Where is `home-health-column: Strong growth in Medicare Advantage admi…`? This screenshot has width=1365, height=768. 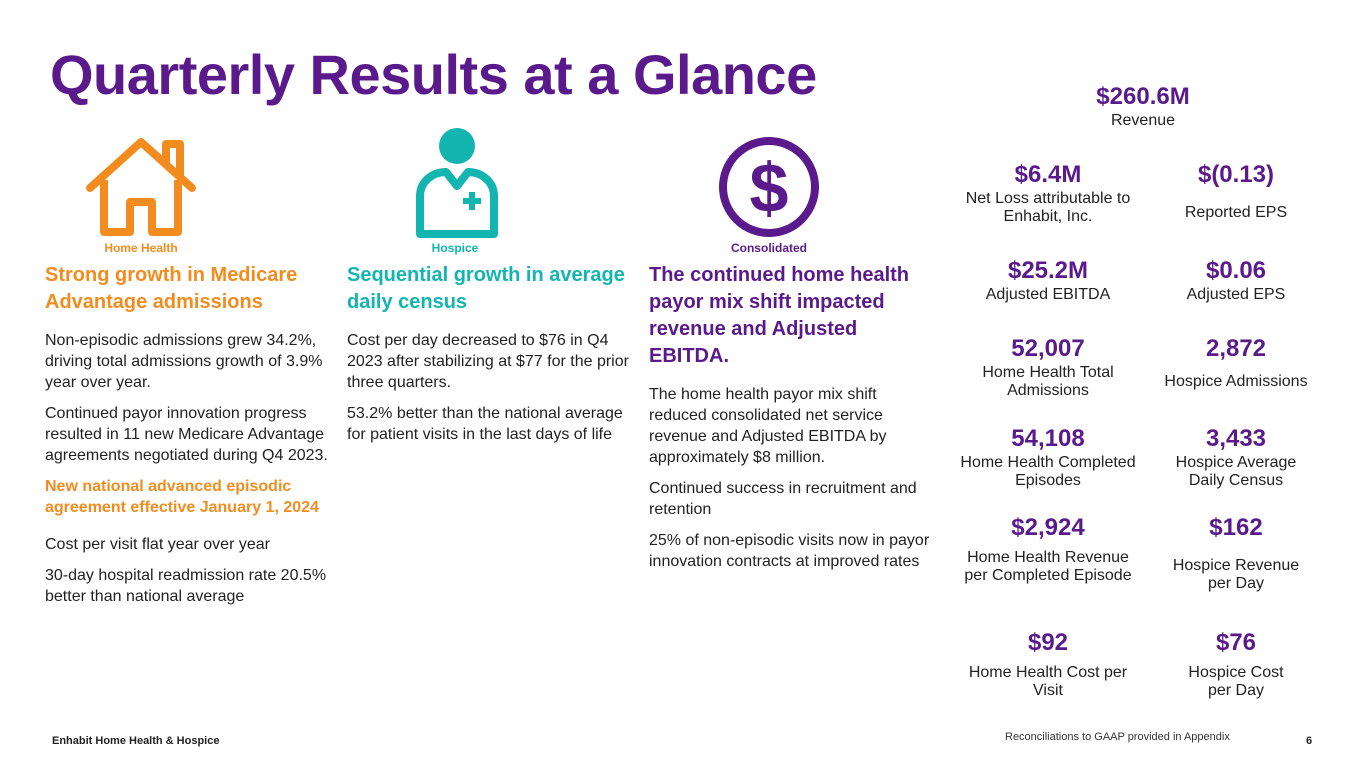 home-health-column: Strong growth in Medicare Advantage admi… is located at coordinates (187, 439).